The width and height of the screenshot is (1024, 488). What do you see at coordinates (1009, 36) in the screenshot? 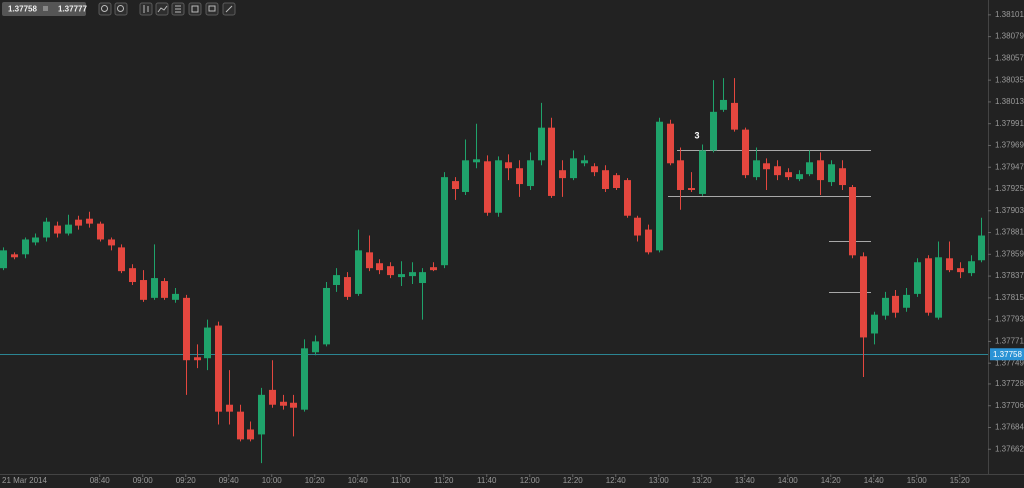
I see `y-tick-label: 1.38079` at bounding box center [1009, 36].